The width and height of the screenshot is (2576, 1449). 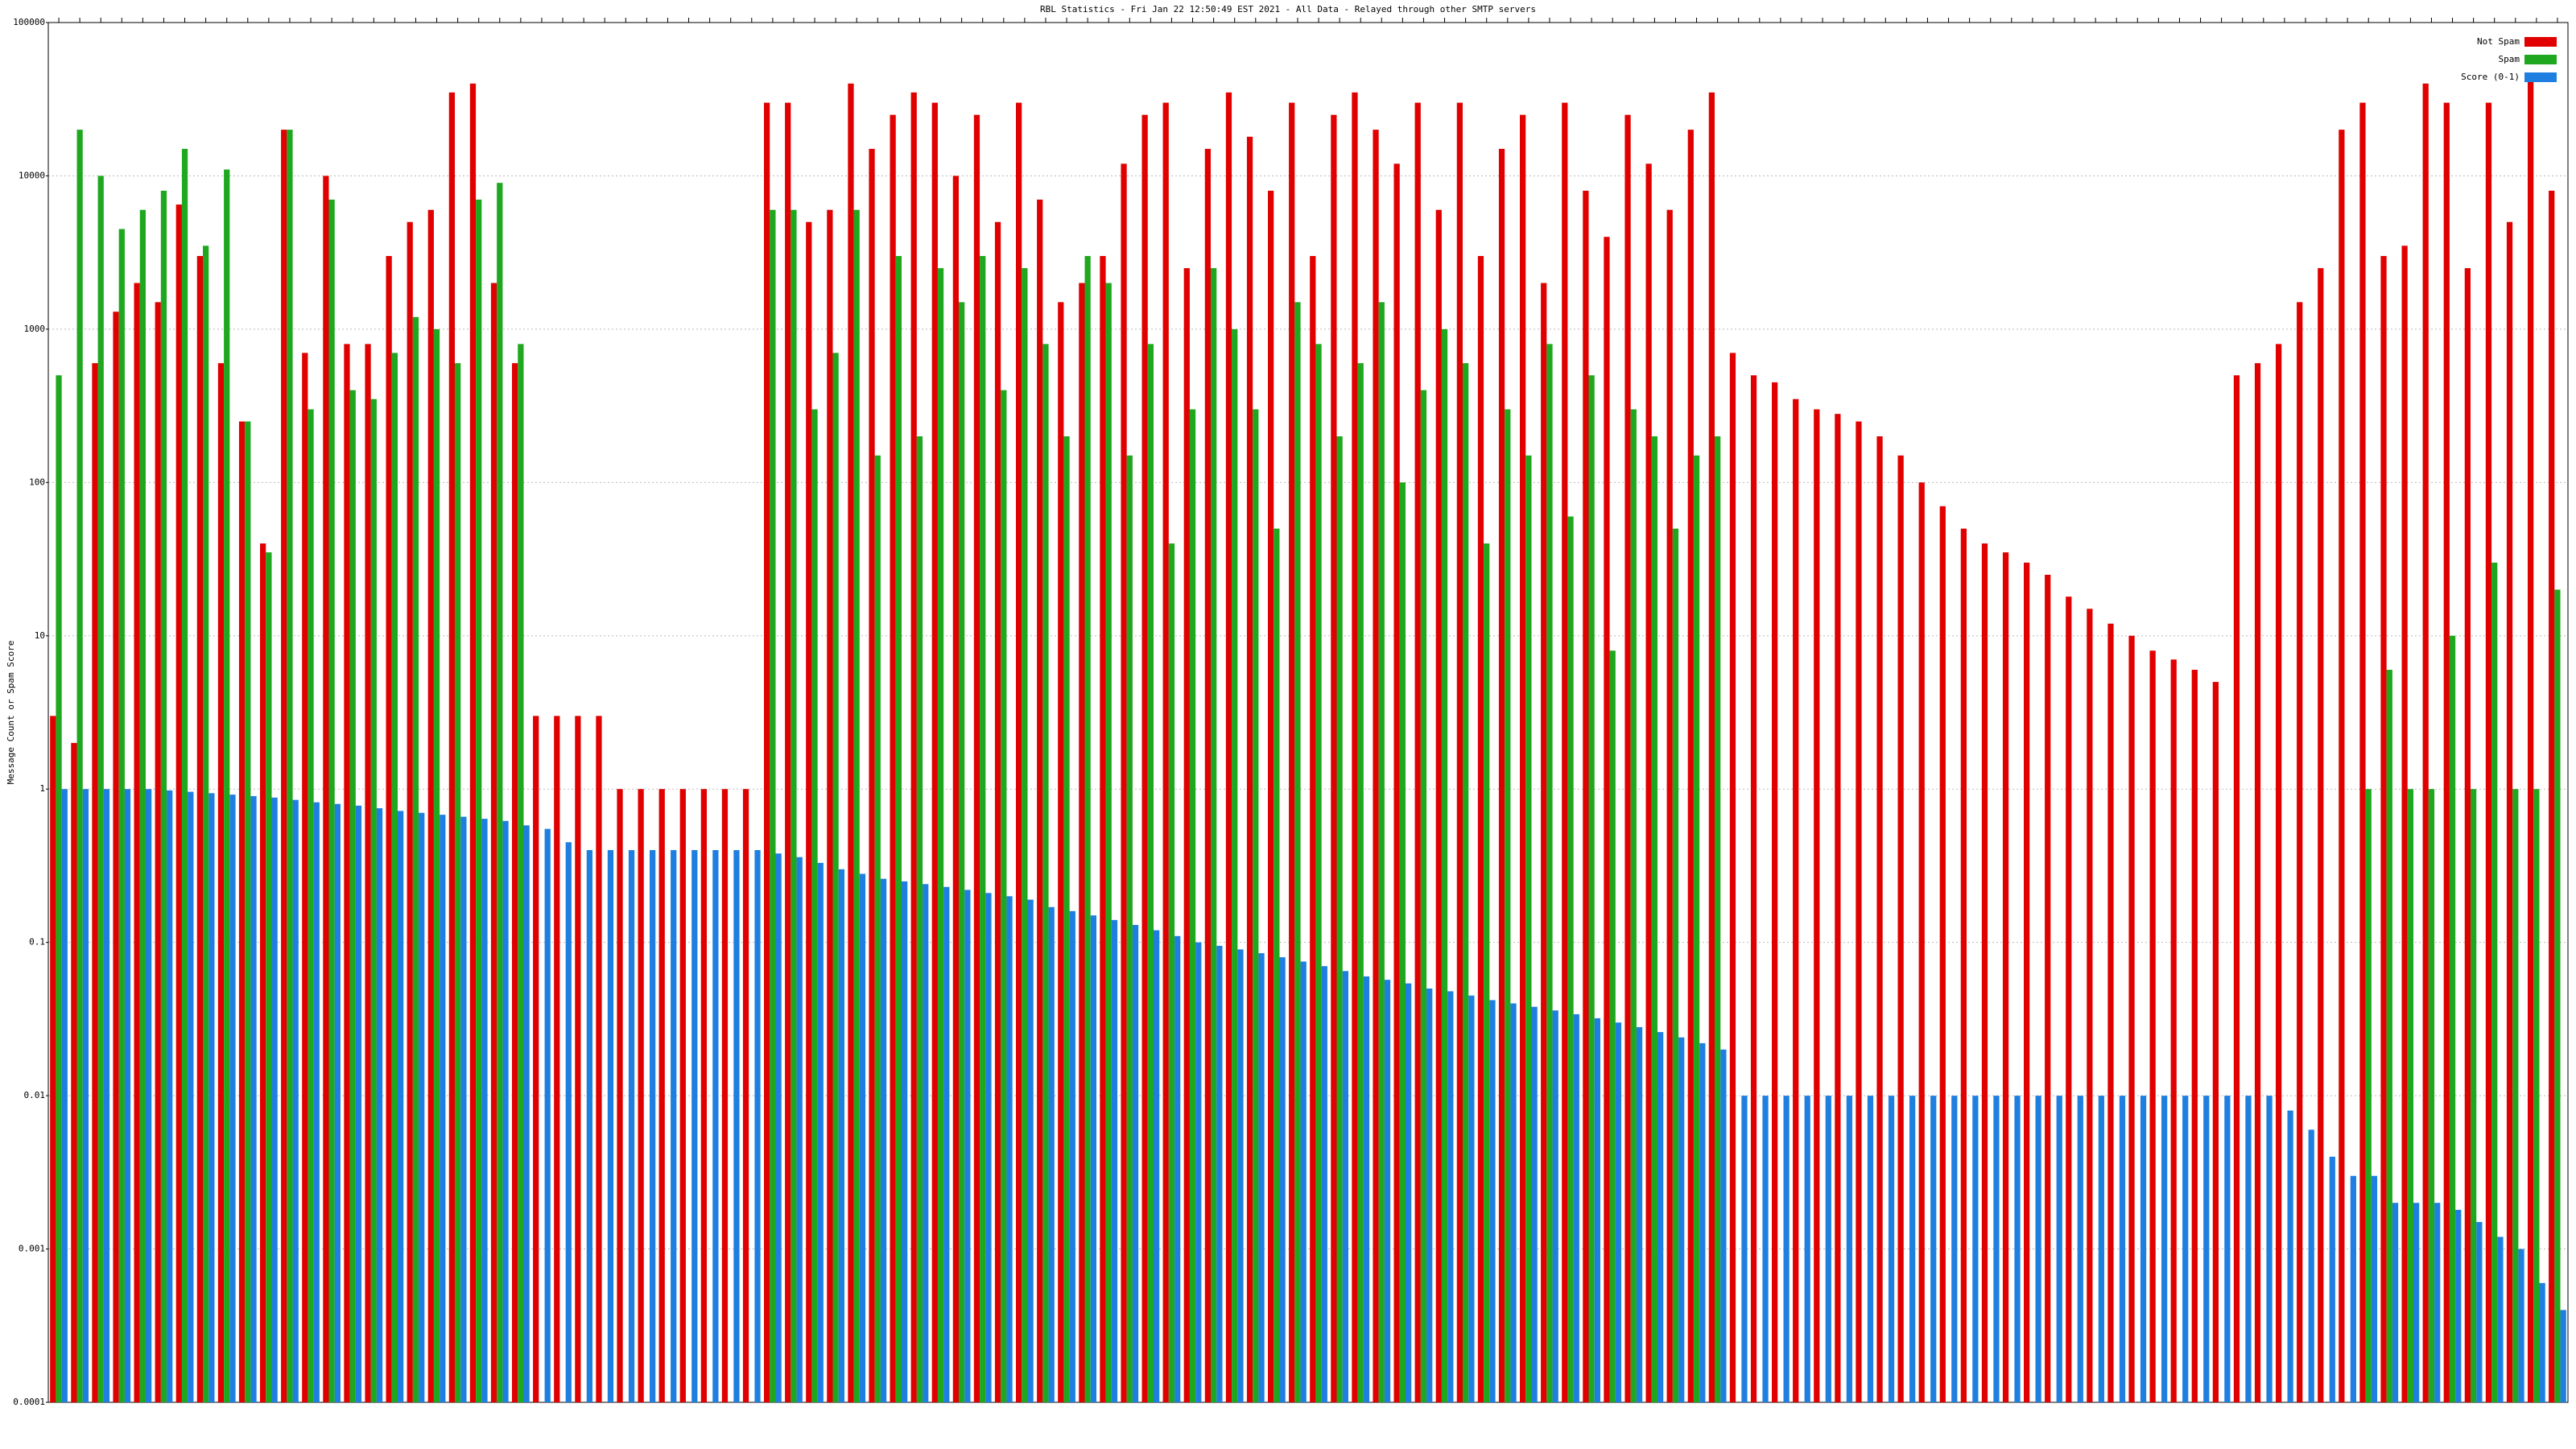 I want to click on y-tick-label: 0.001, so click(x=32, y=1249).